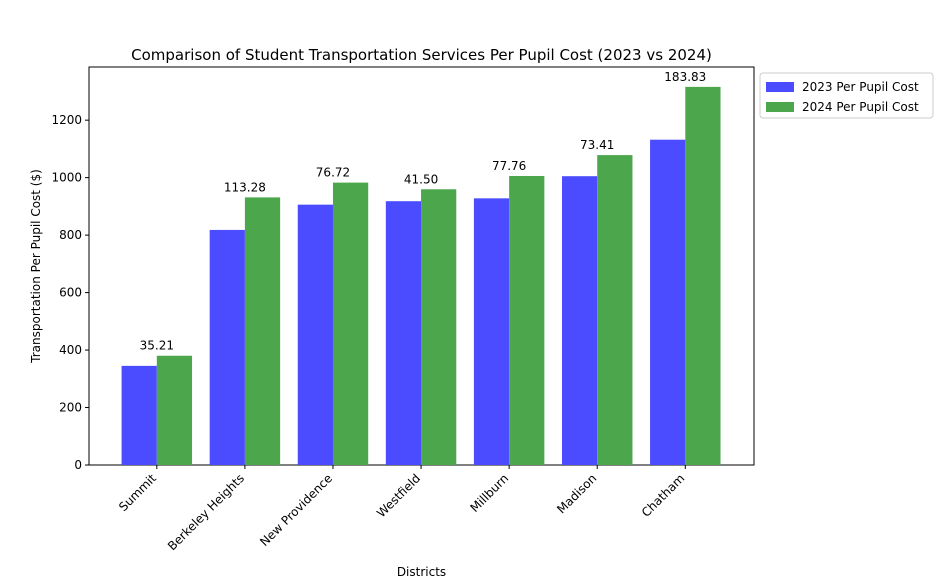 The height and width of the screenshot is (588, 944). Describe the element at coordinates (157, 346) in the screenshot. I see `data-label: 35.21` at that location.